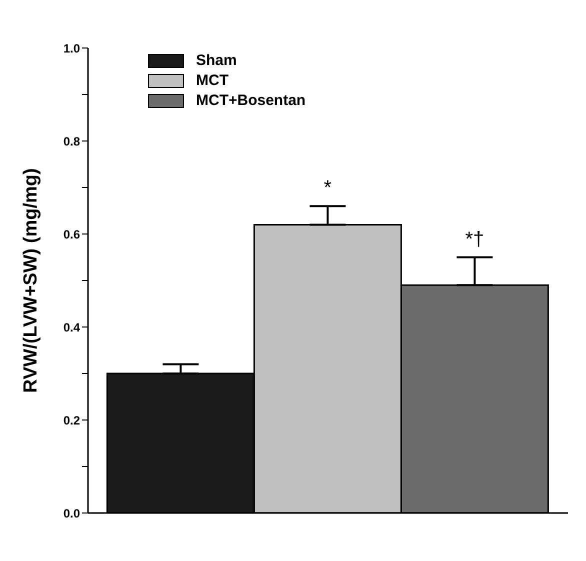 The height and width of the screenshot is (561, 586). Describe the element at coordinates (212, 80) in the screenshot. I see `legend-label: MCT` at that location.